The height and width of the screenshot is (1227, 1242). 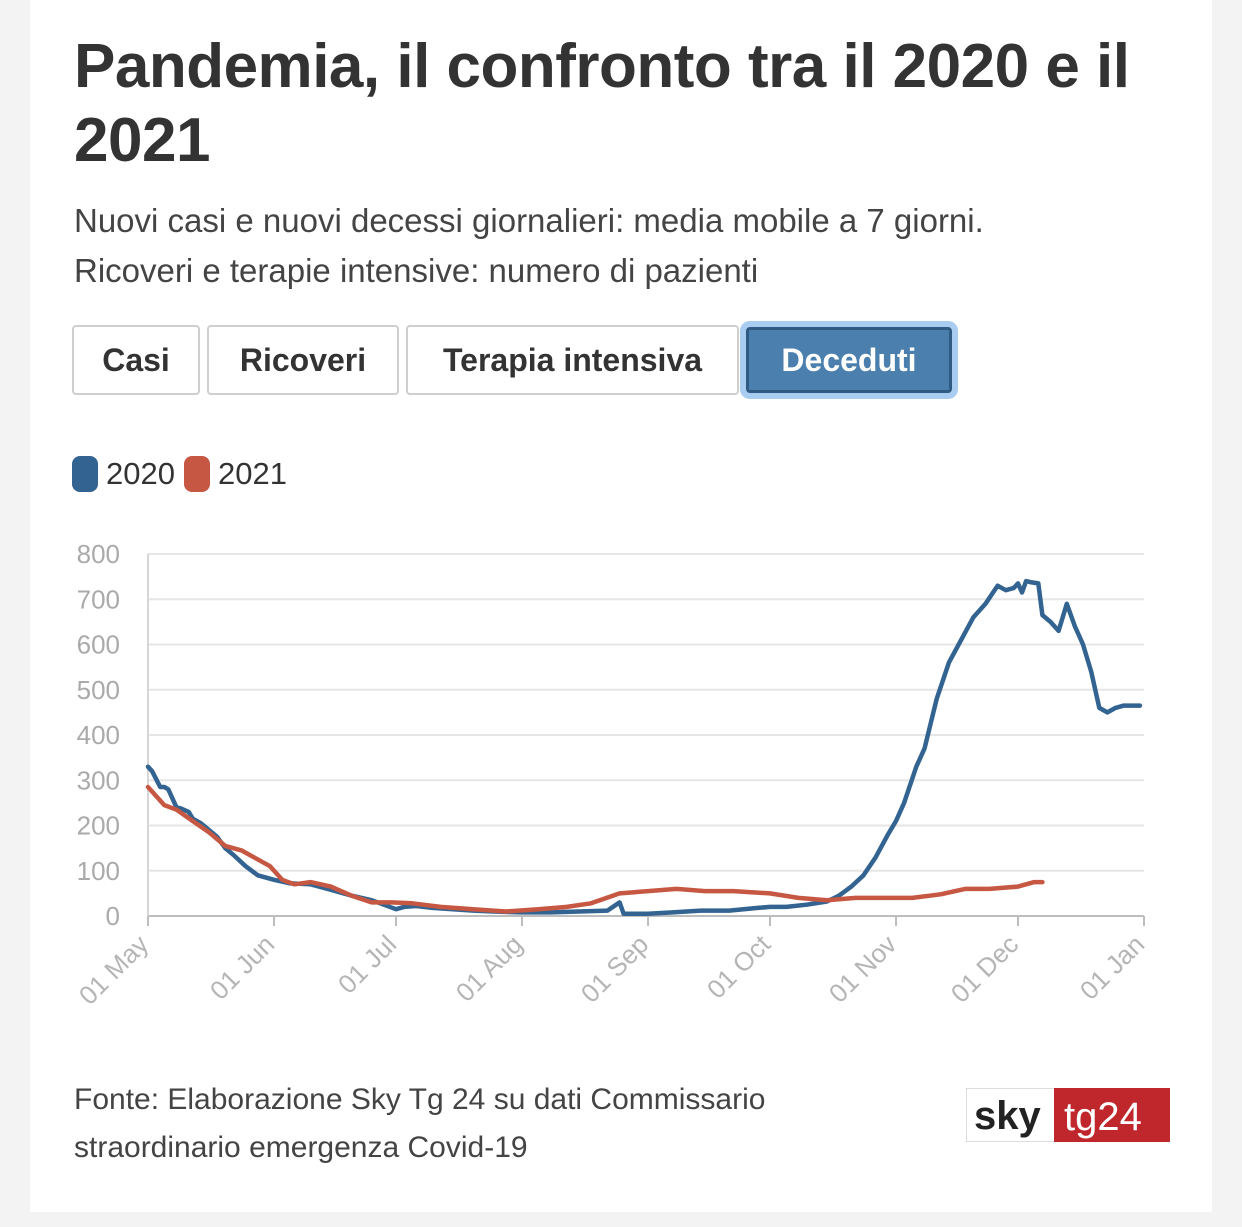 What do you see at coordinates (98, 735) in the screenshot?
I see `y-tick-label: 400` at bounding box center [98, 735].